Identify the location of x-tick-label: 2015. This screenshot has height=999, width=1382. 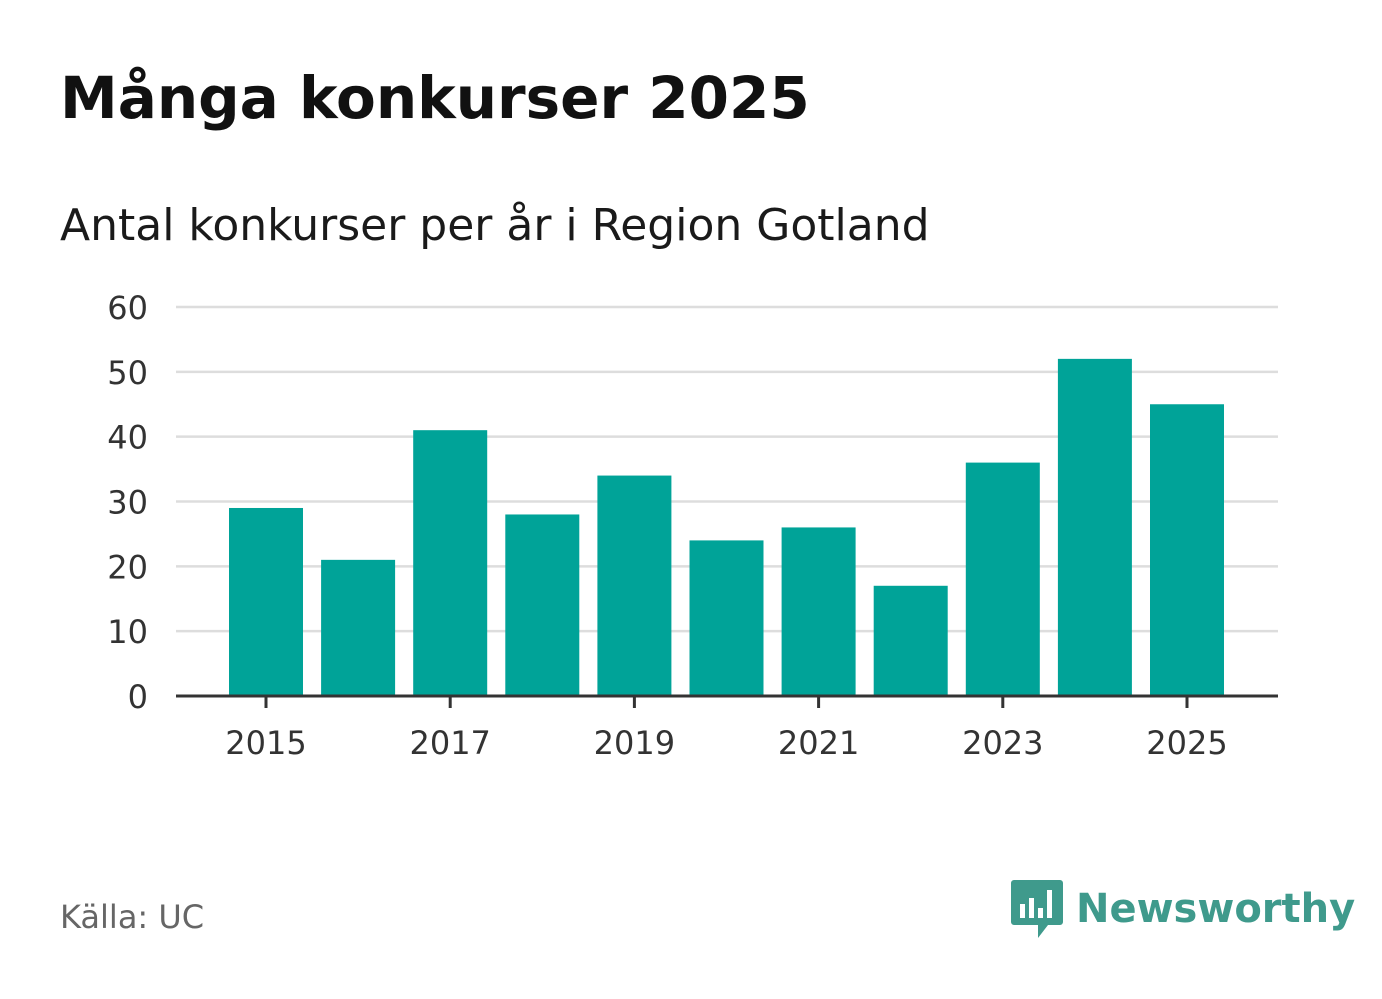
(265, 743).